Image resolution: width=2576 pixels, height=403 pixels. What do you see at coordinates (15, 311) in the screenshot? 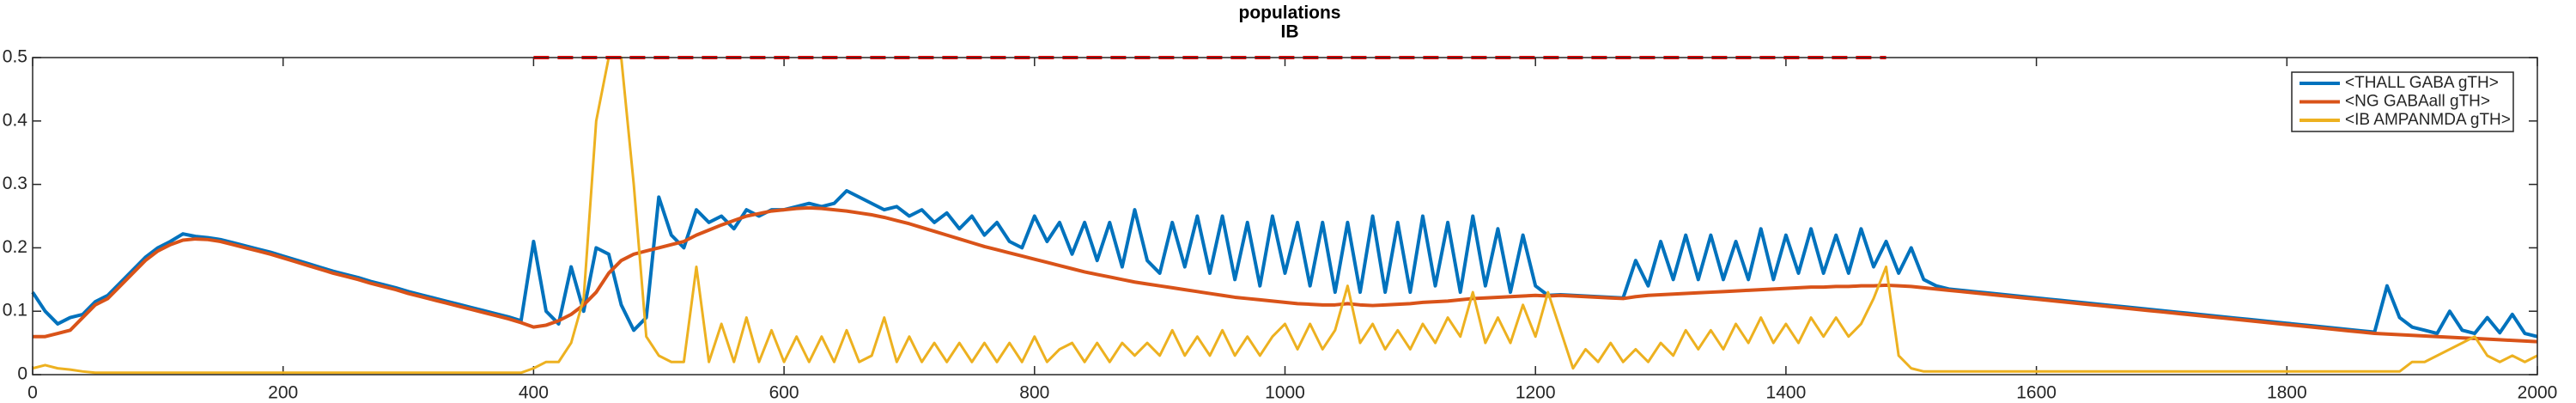
I see `y-tick-label: 0.1` at bounding box center [15, 311].